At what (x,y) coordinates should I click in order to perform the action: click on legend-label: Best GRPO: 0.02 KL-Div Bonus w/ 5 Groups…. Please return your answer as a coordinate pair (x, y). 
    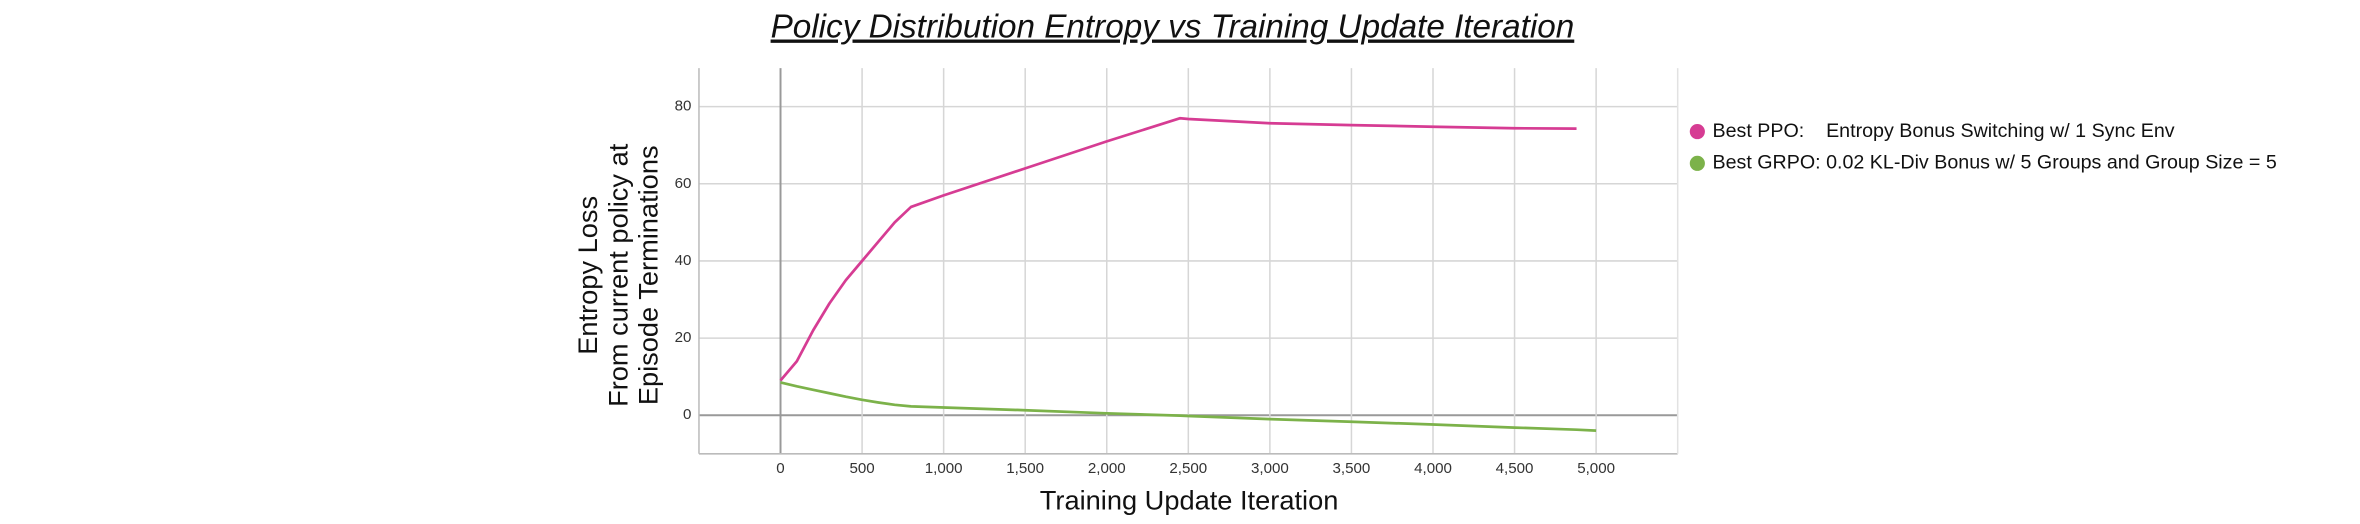
    Looking at the image, I should click on (1994, 163).